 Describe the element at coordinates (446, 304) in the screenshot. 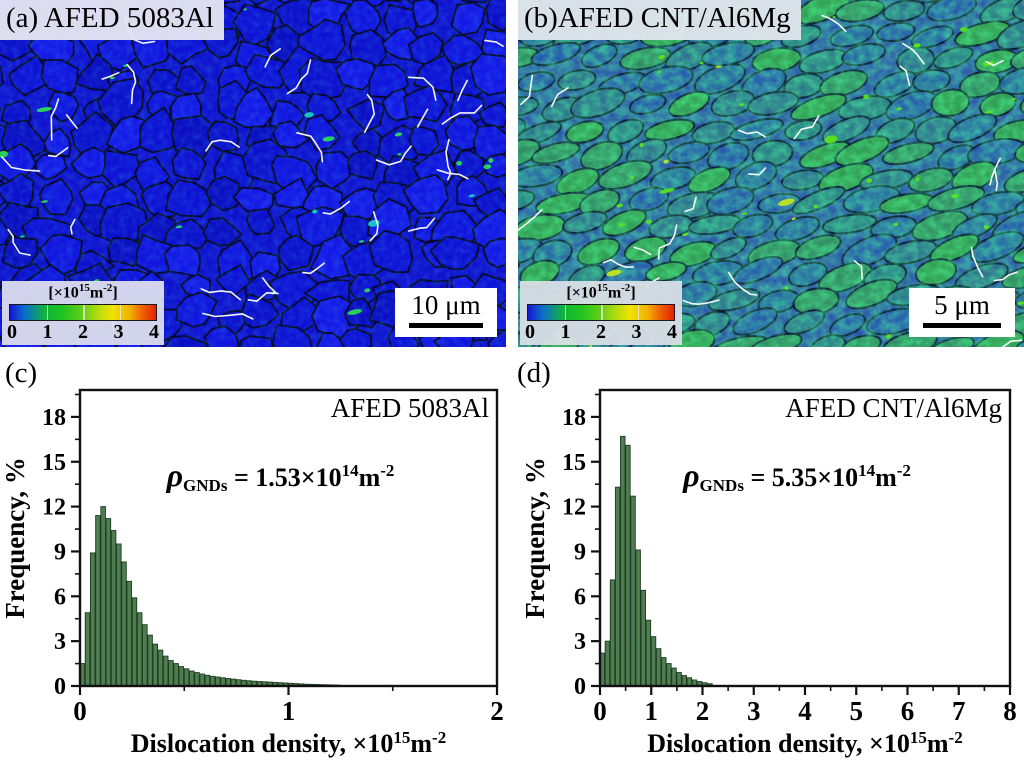

I see `scalebar-label: 10 μm` at that location.